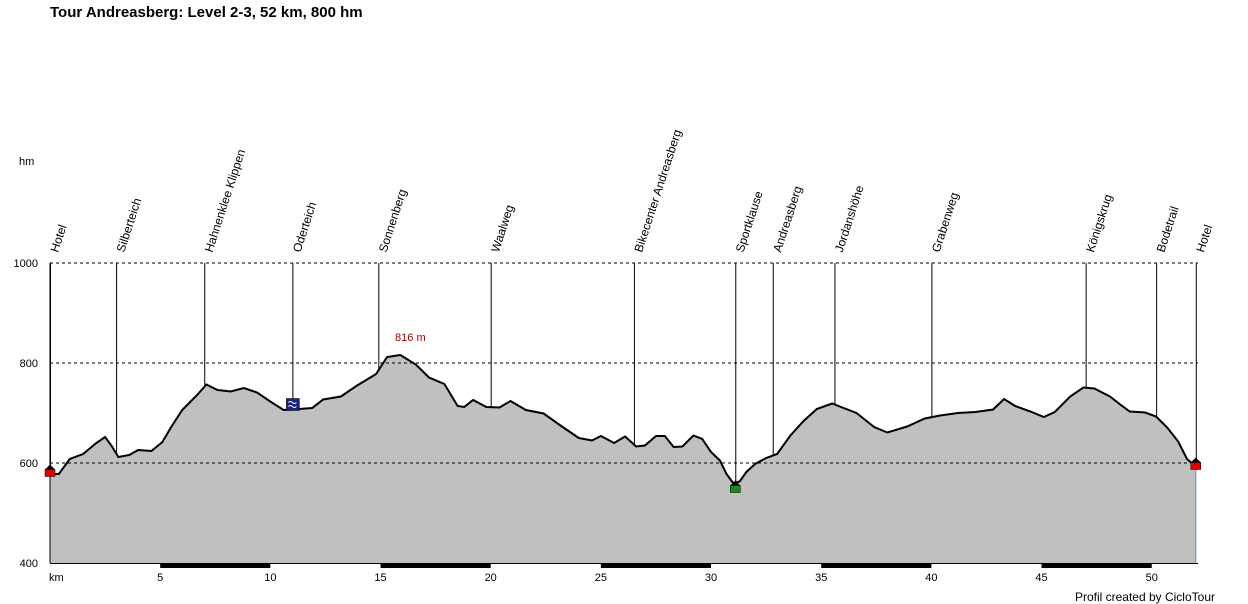  What do you see at coordinates (657, 191) in the screenshot?
I see `waypoint-label-6: Bikecenter Andreasberg` at bounding box center [657, 191].